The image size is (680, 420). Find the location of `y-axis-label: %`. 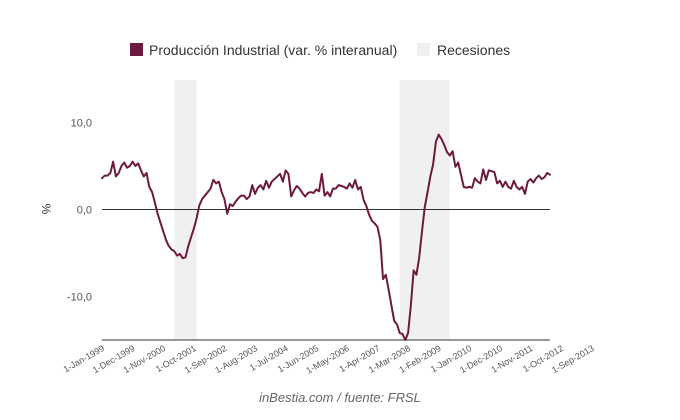

y-axis-label: % is located at coordinates (46, 209).